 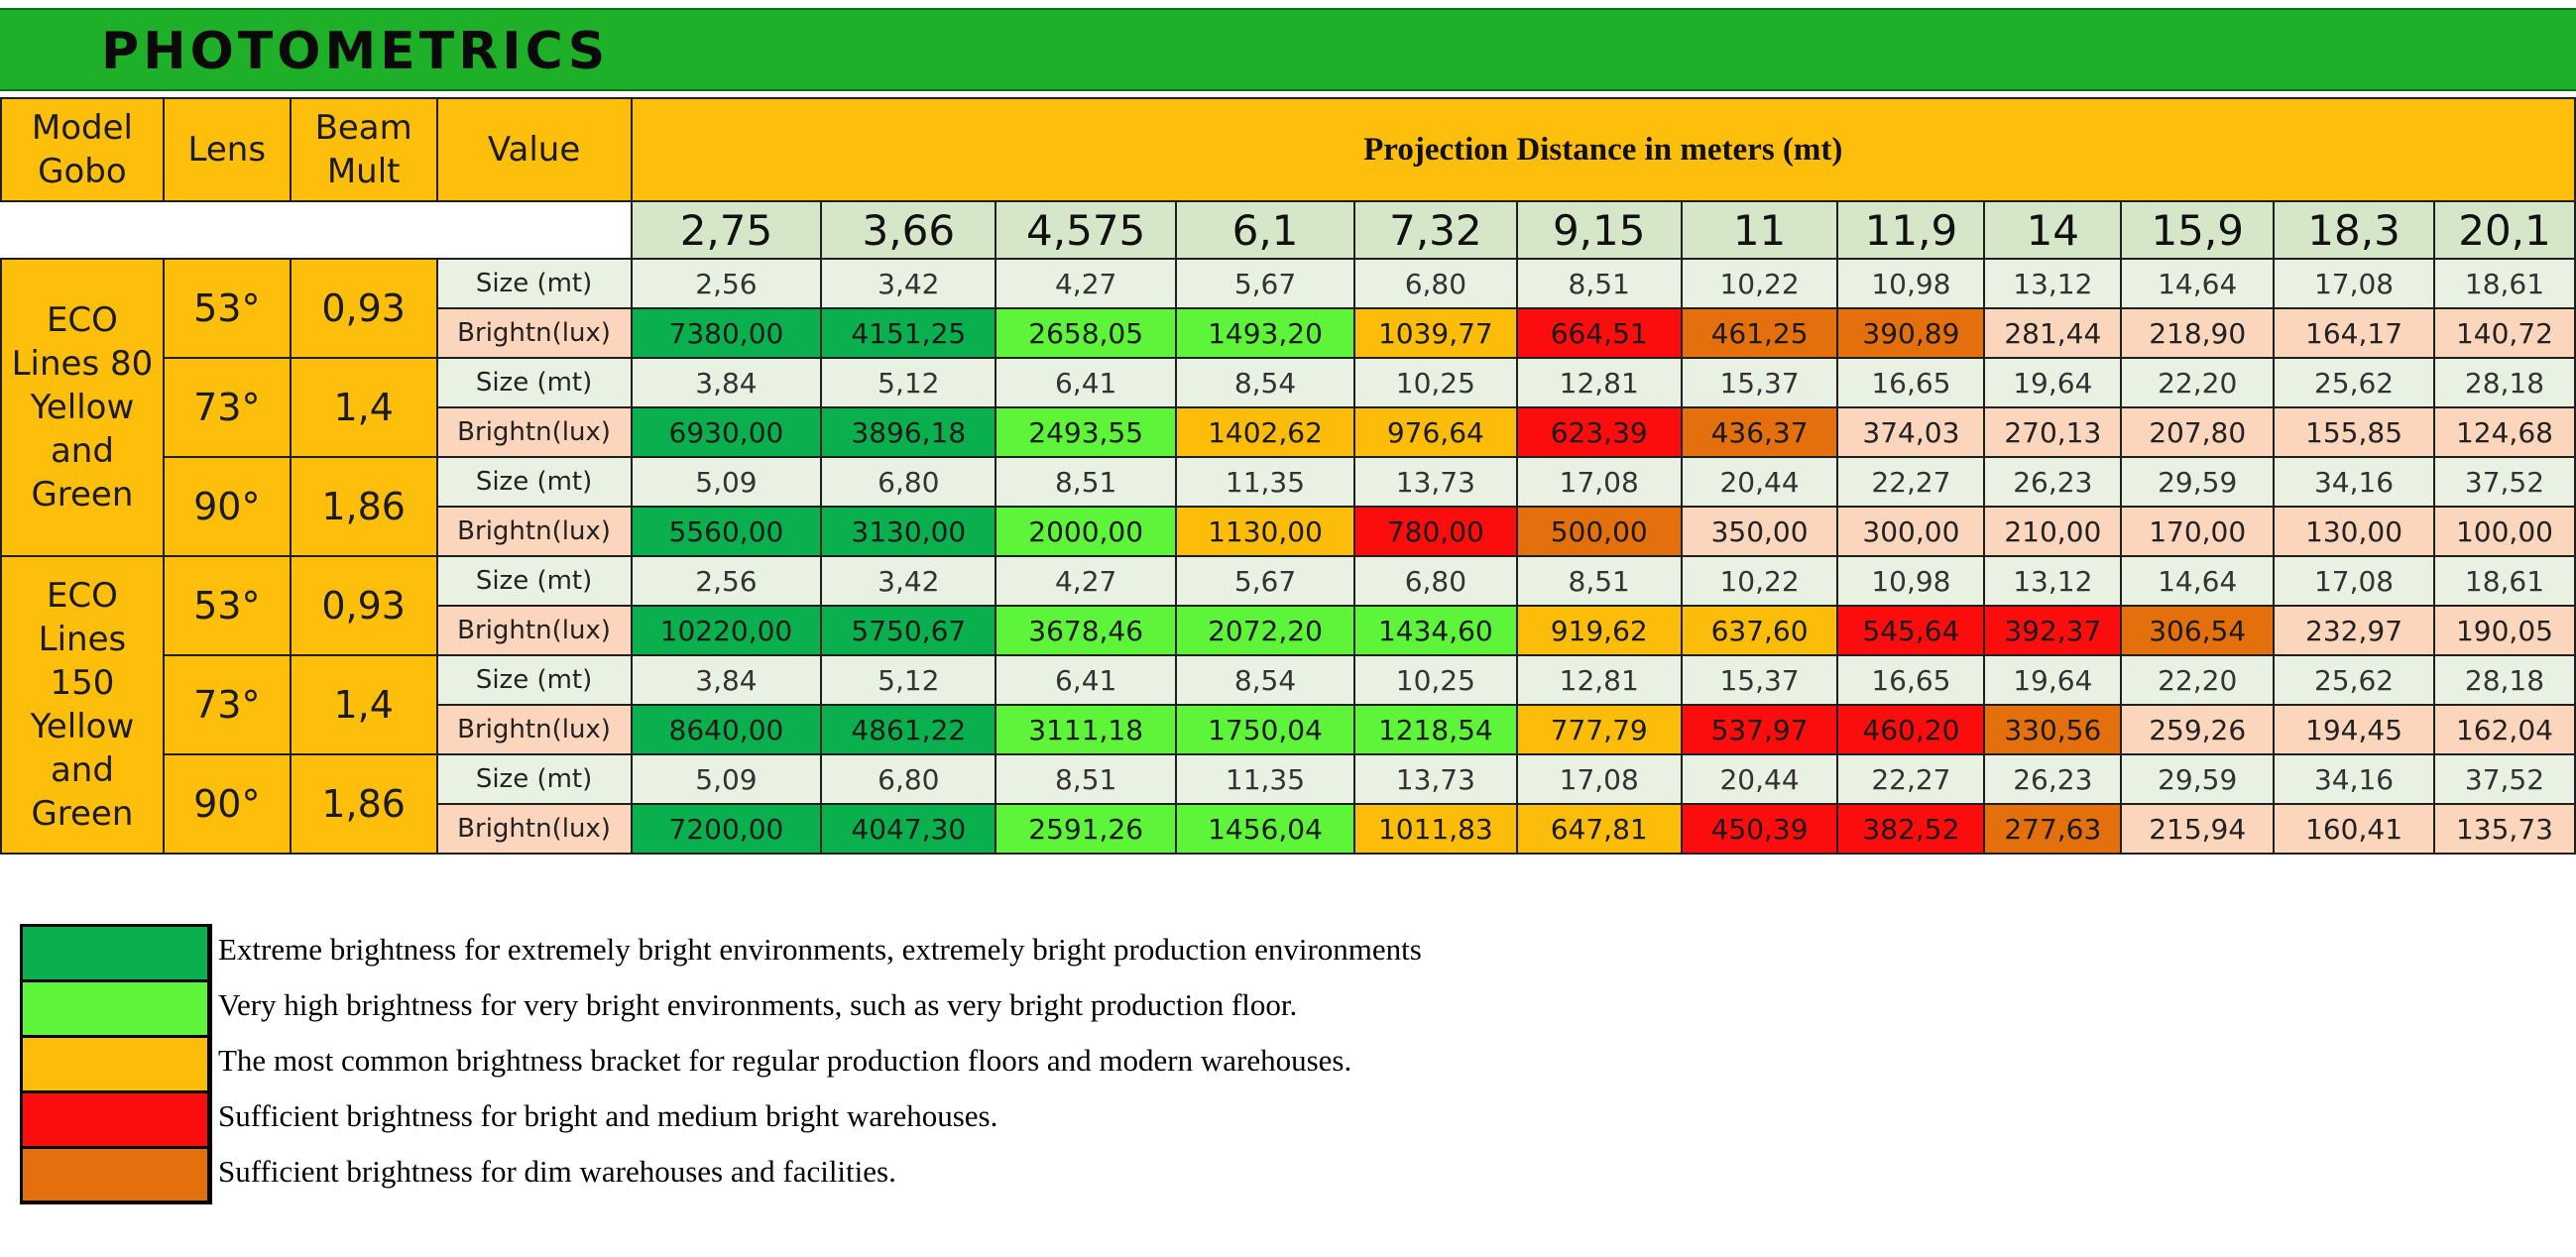 What do you see at coordinates (82, 408) in the screenshot?
I see `model-name: ECO Lines 80 Yellow and Green` at bounding box center [82, 408].